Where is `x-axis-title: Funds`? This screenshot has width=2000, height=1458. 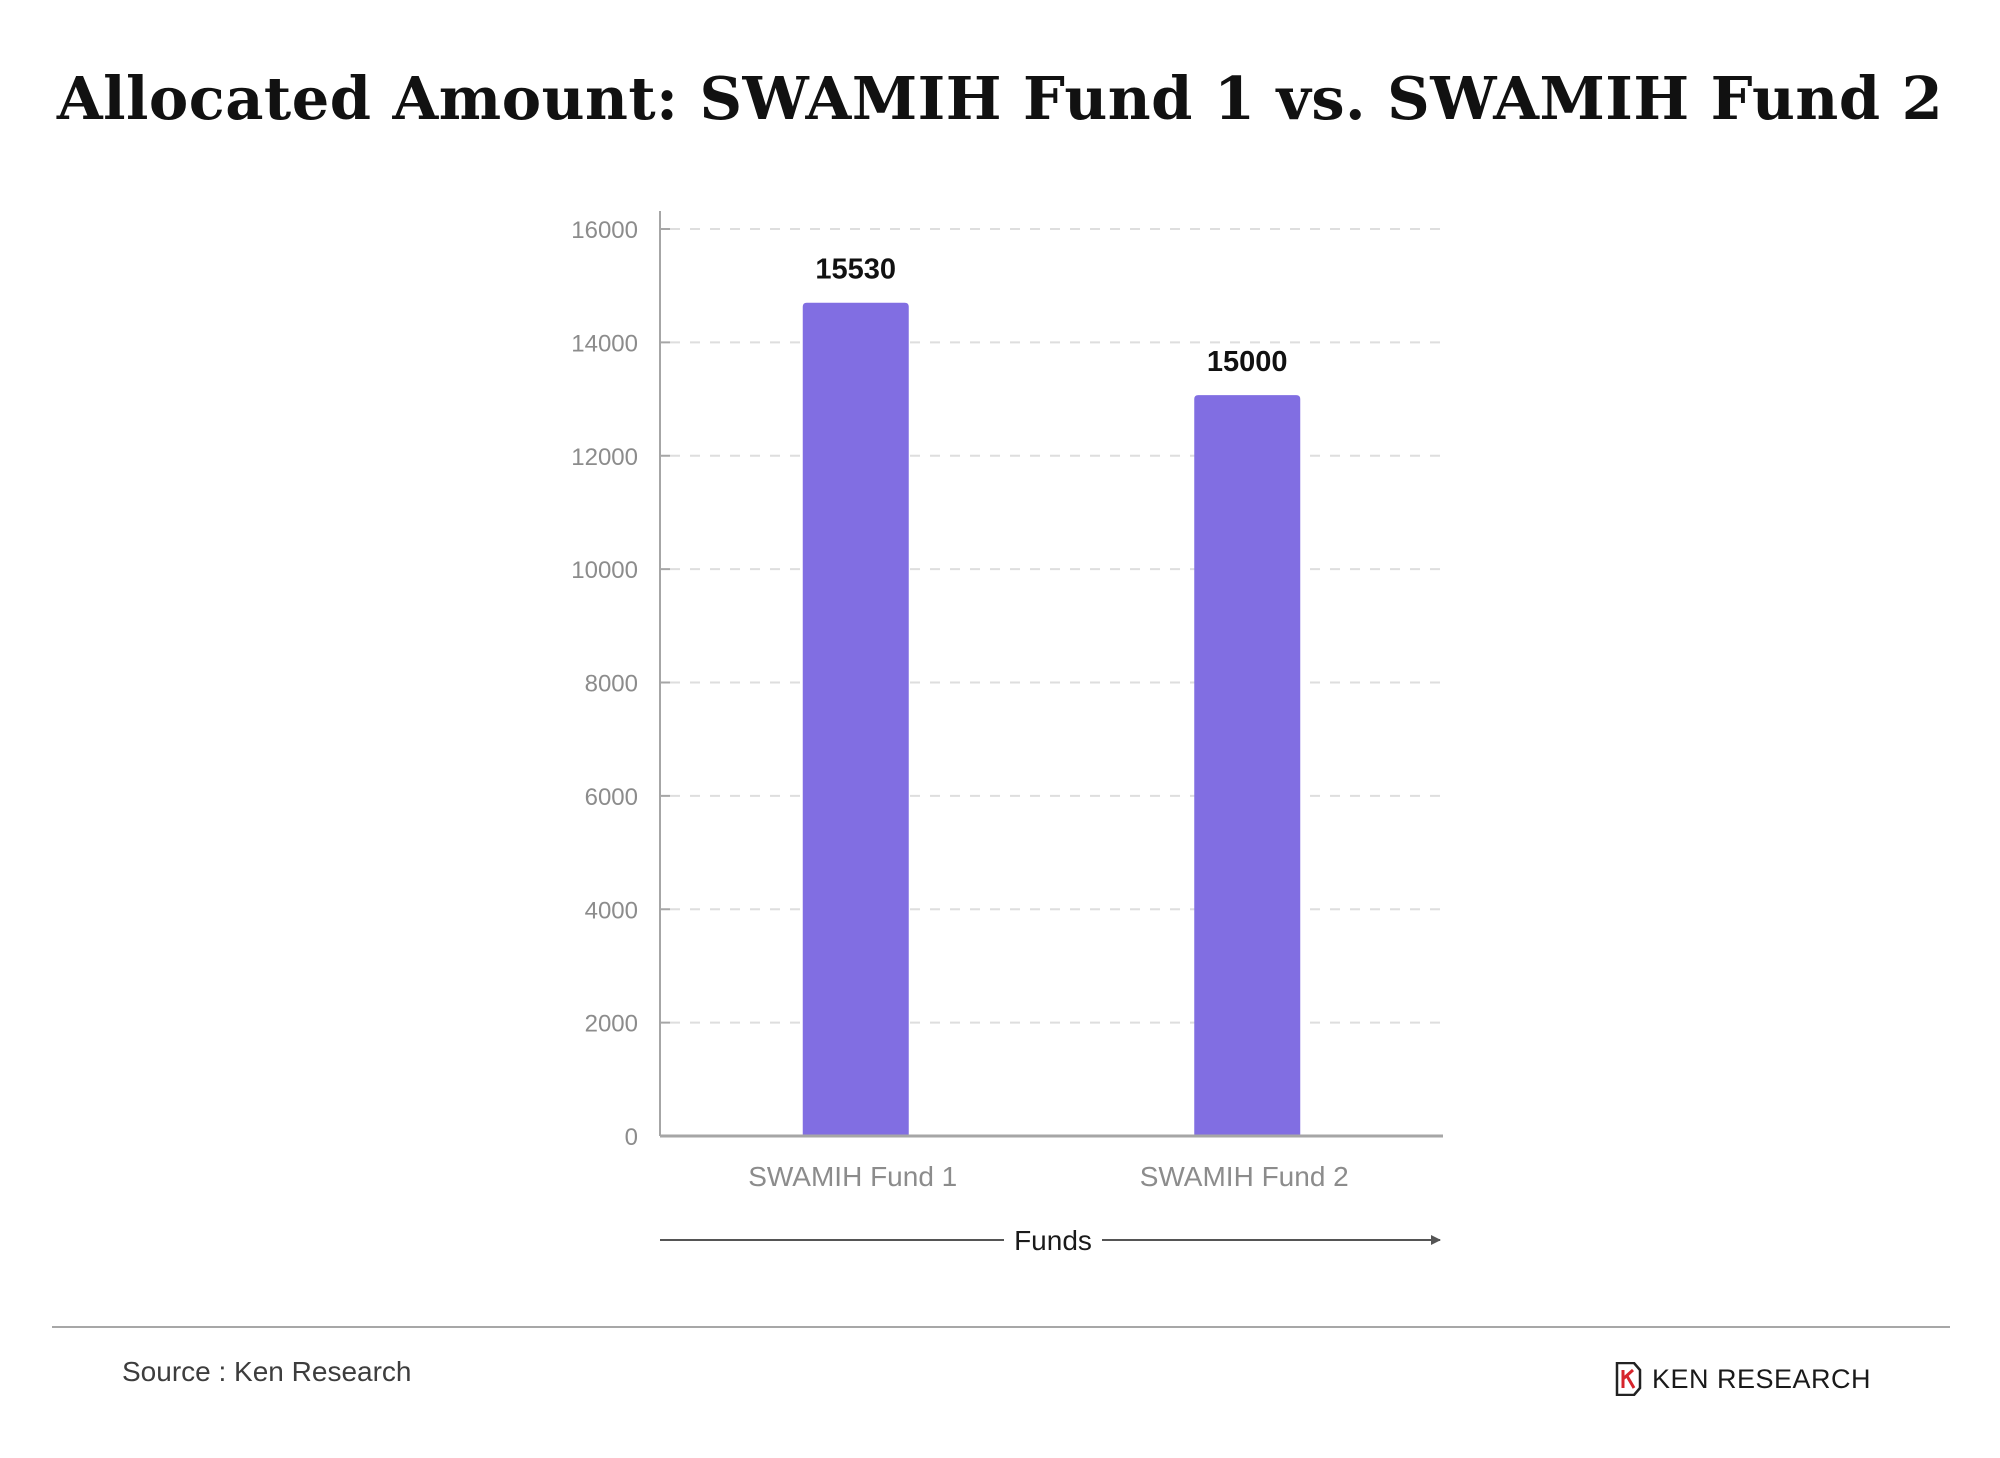 x-axis-title: Funds is located at coordinates (1053, 1240).